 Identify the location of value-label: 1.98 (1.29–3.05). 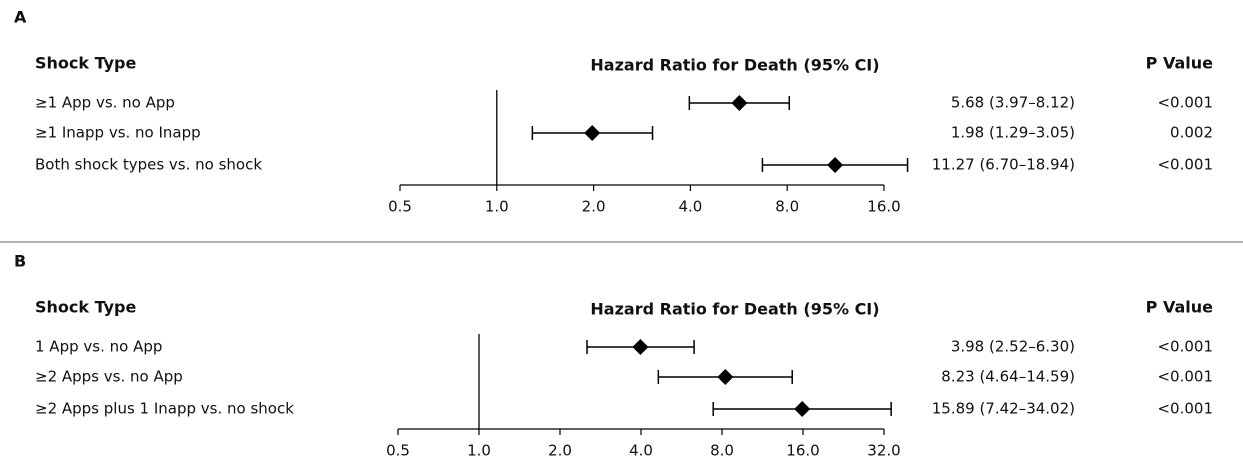
(1013, 133).